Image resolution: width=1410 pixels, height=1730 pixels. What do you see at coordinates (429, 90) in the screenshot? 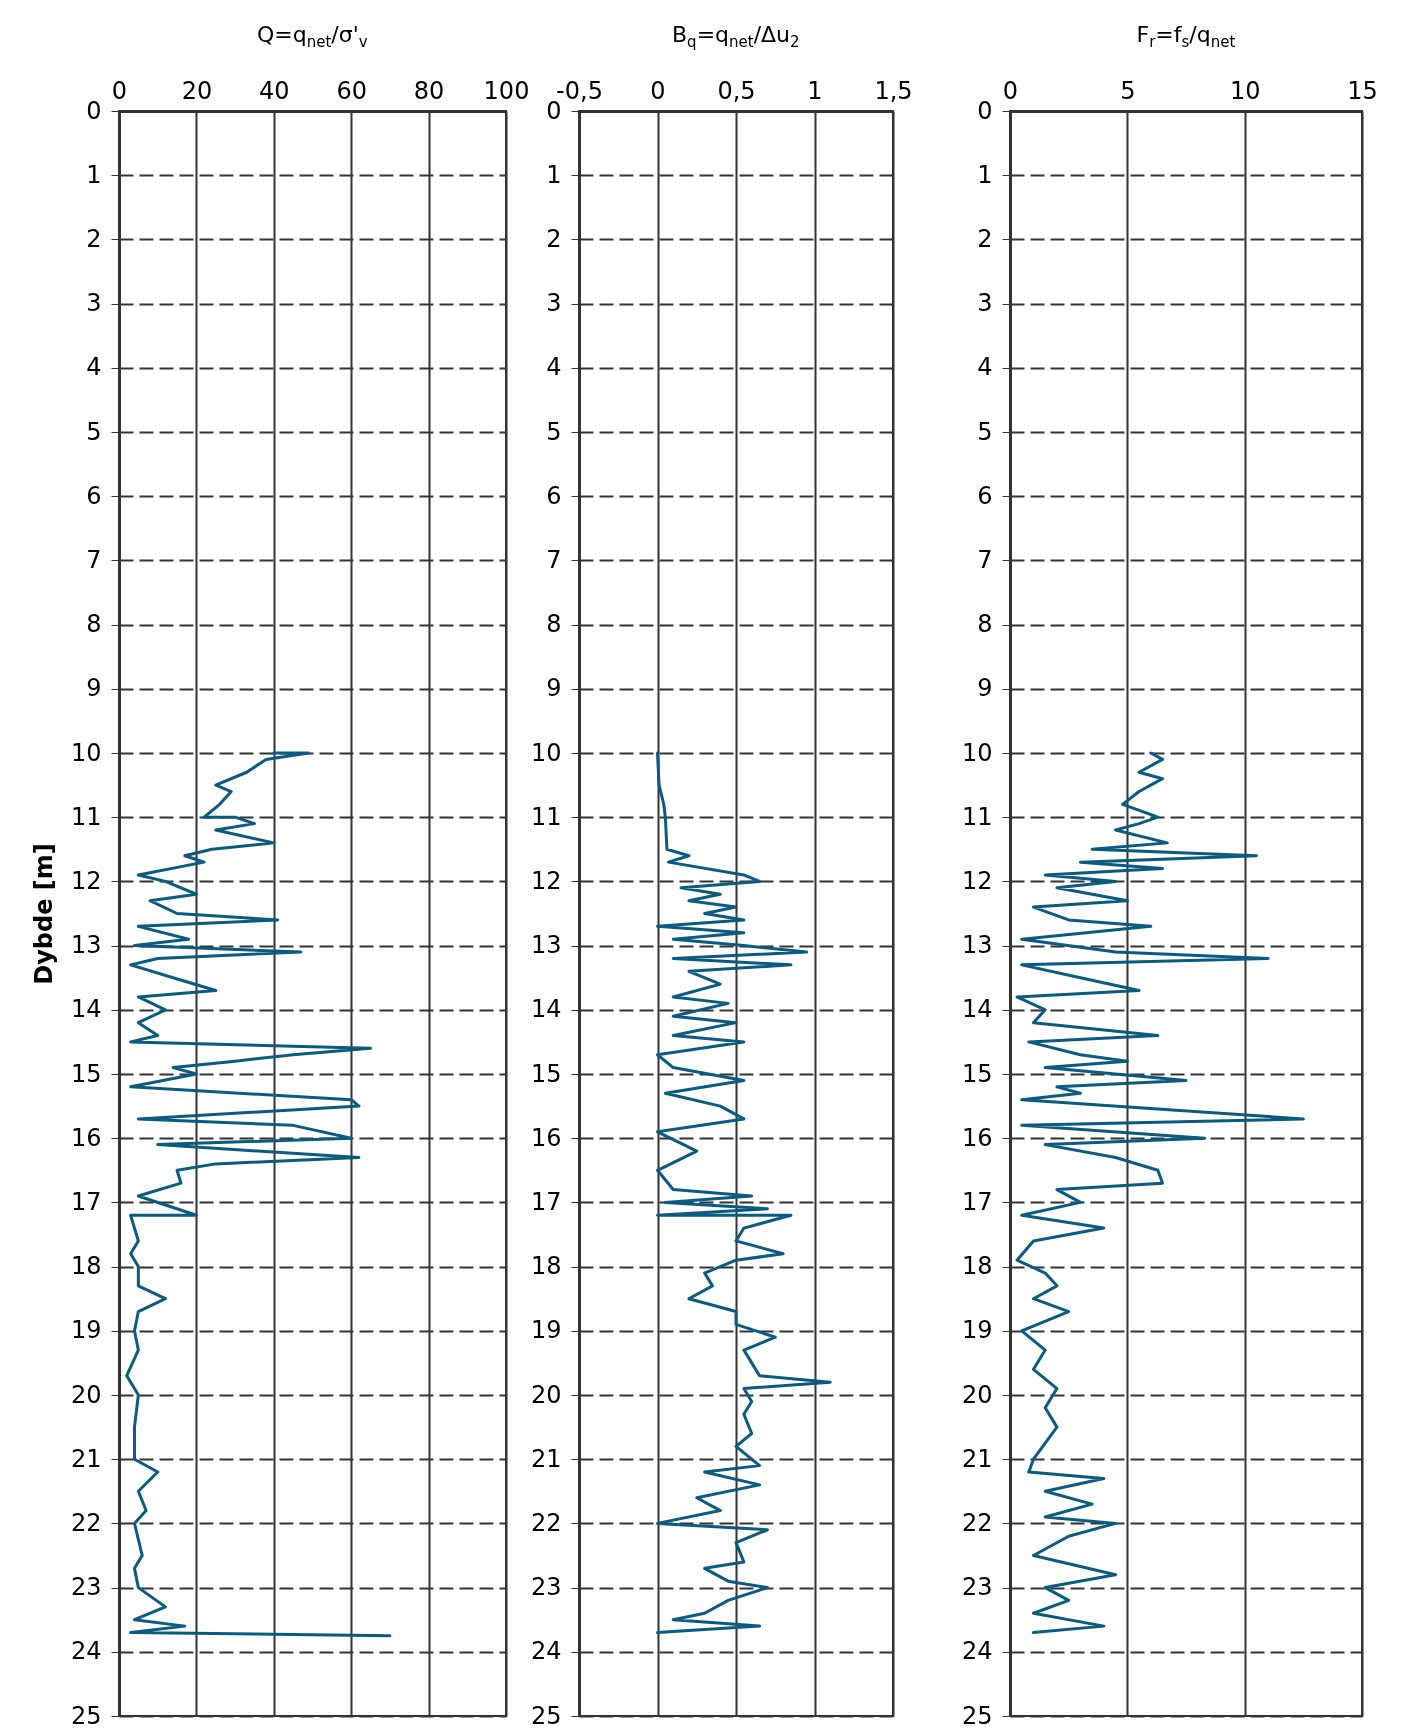
I see `x-tick-label: 80` at bounding box center [429, 90].